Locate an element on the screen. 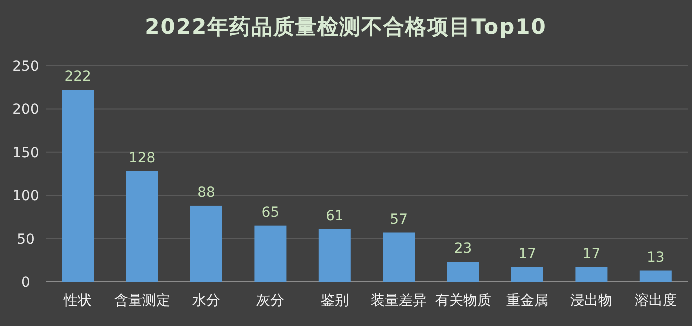 Image resolution: width=692 pixels, height=326 pixels. y-tick-label: 50 is located at coordinates (26, 240).